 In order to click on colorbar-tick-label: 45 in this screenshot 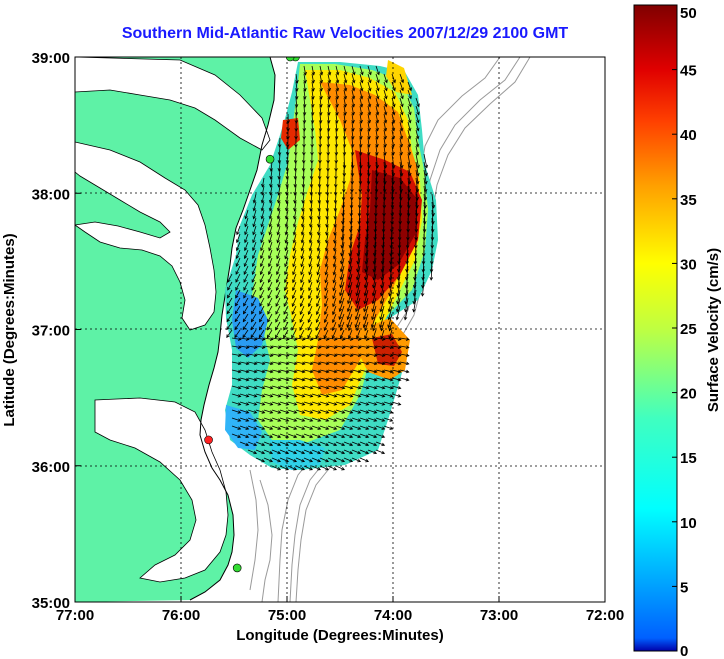, I will do `click(688, 71)`.